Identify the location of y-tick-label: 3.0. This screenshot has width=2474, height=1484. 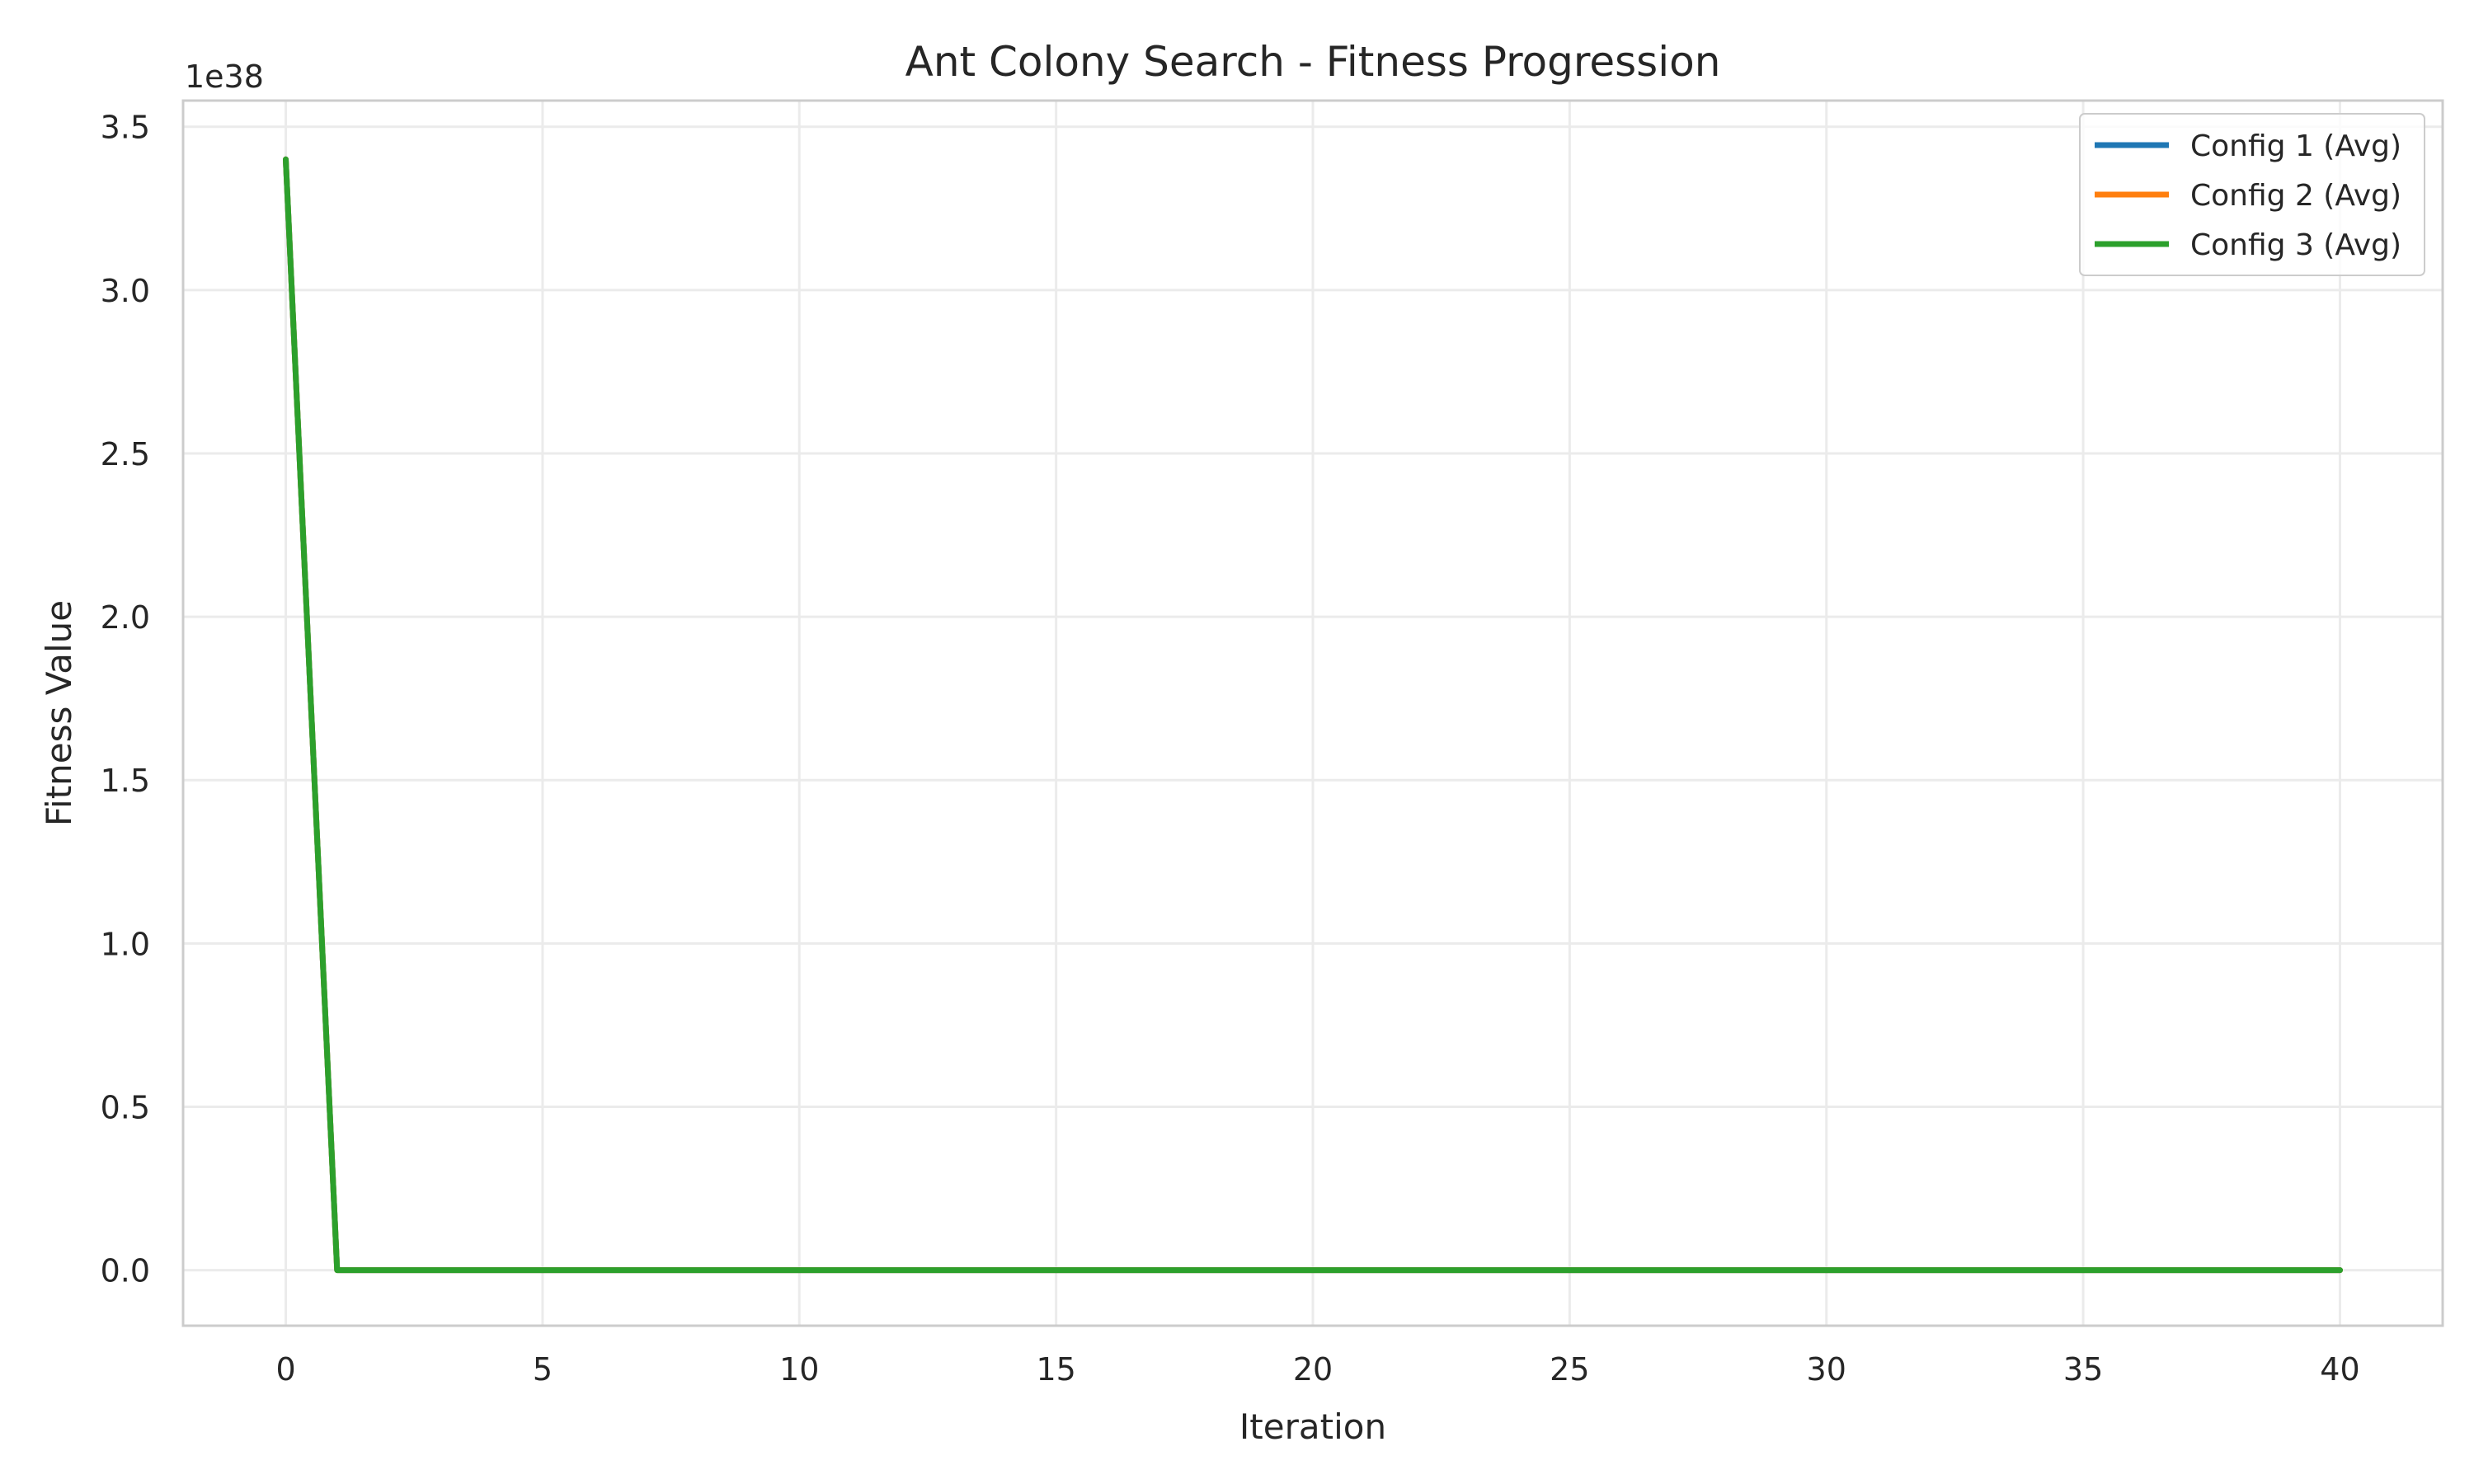
(125, 291).